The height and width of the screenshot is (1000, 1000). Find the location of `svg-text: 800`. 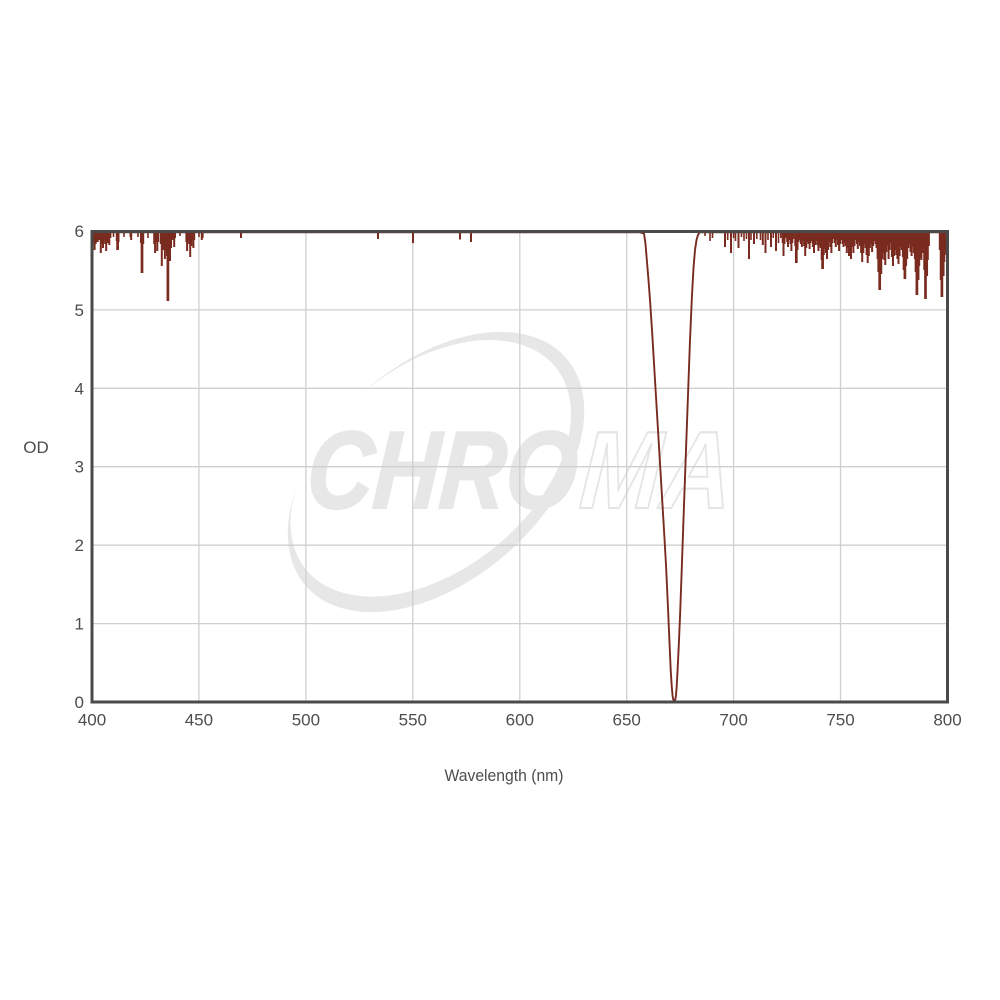

svg-text: 800 is located at coordinates (947, 720).